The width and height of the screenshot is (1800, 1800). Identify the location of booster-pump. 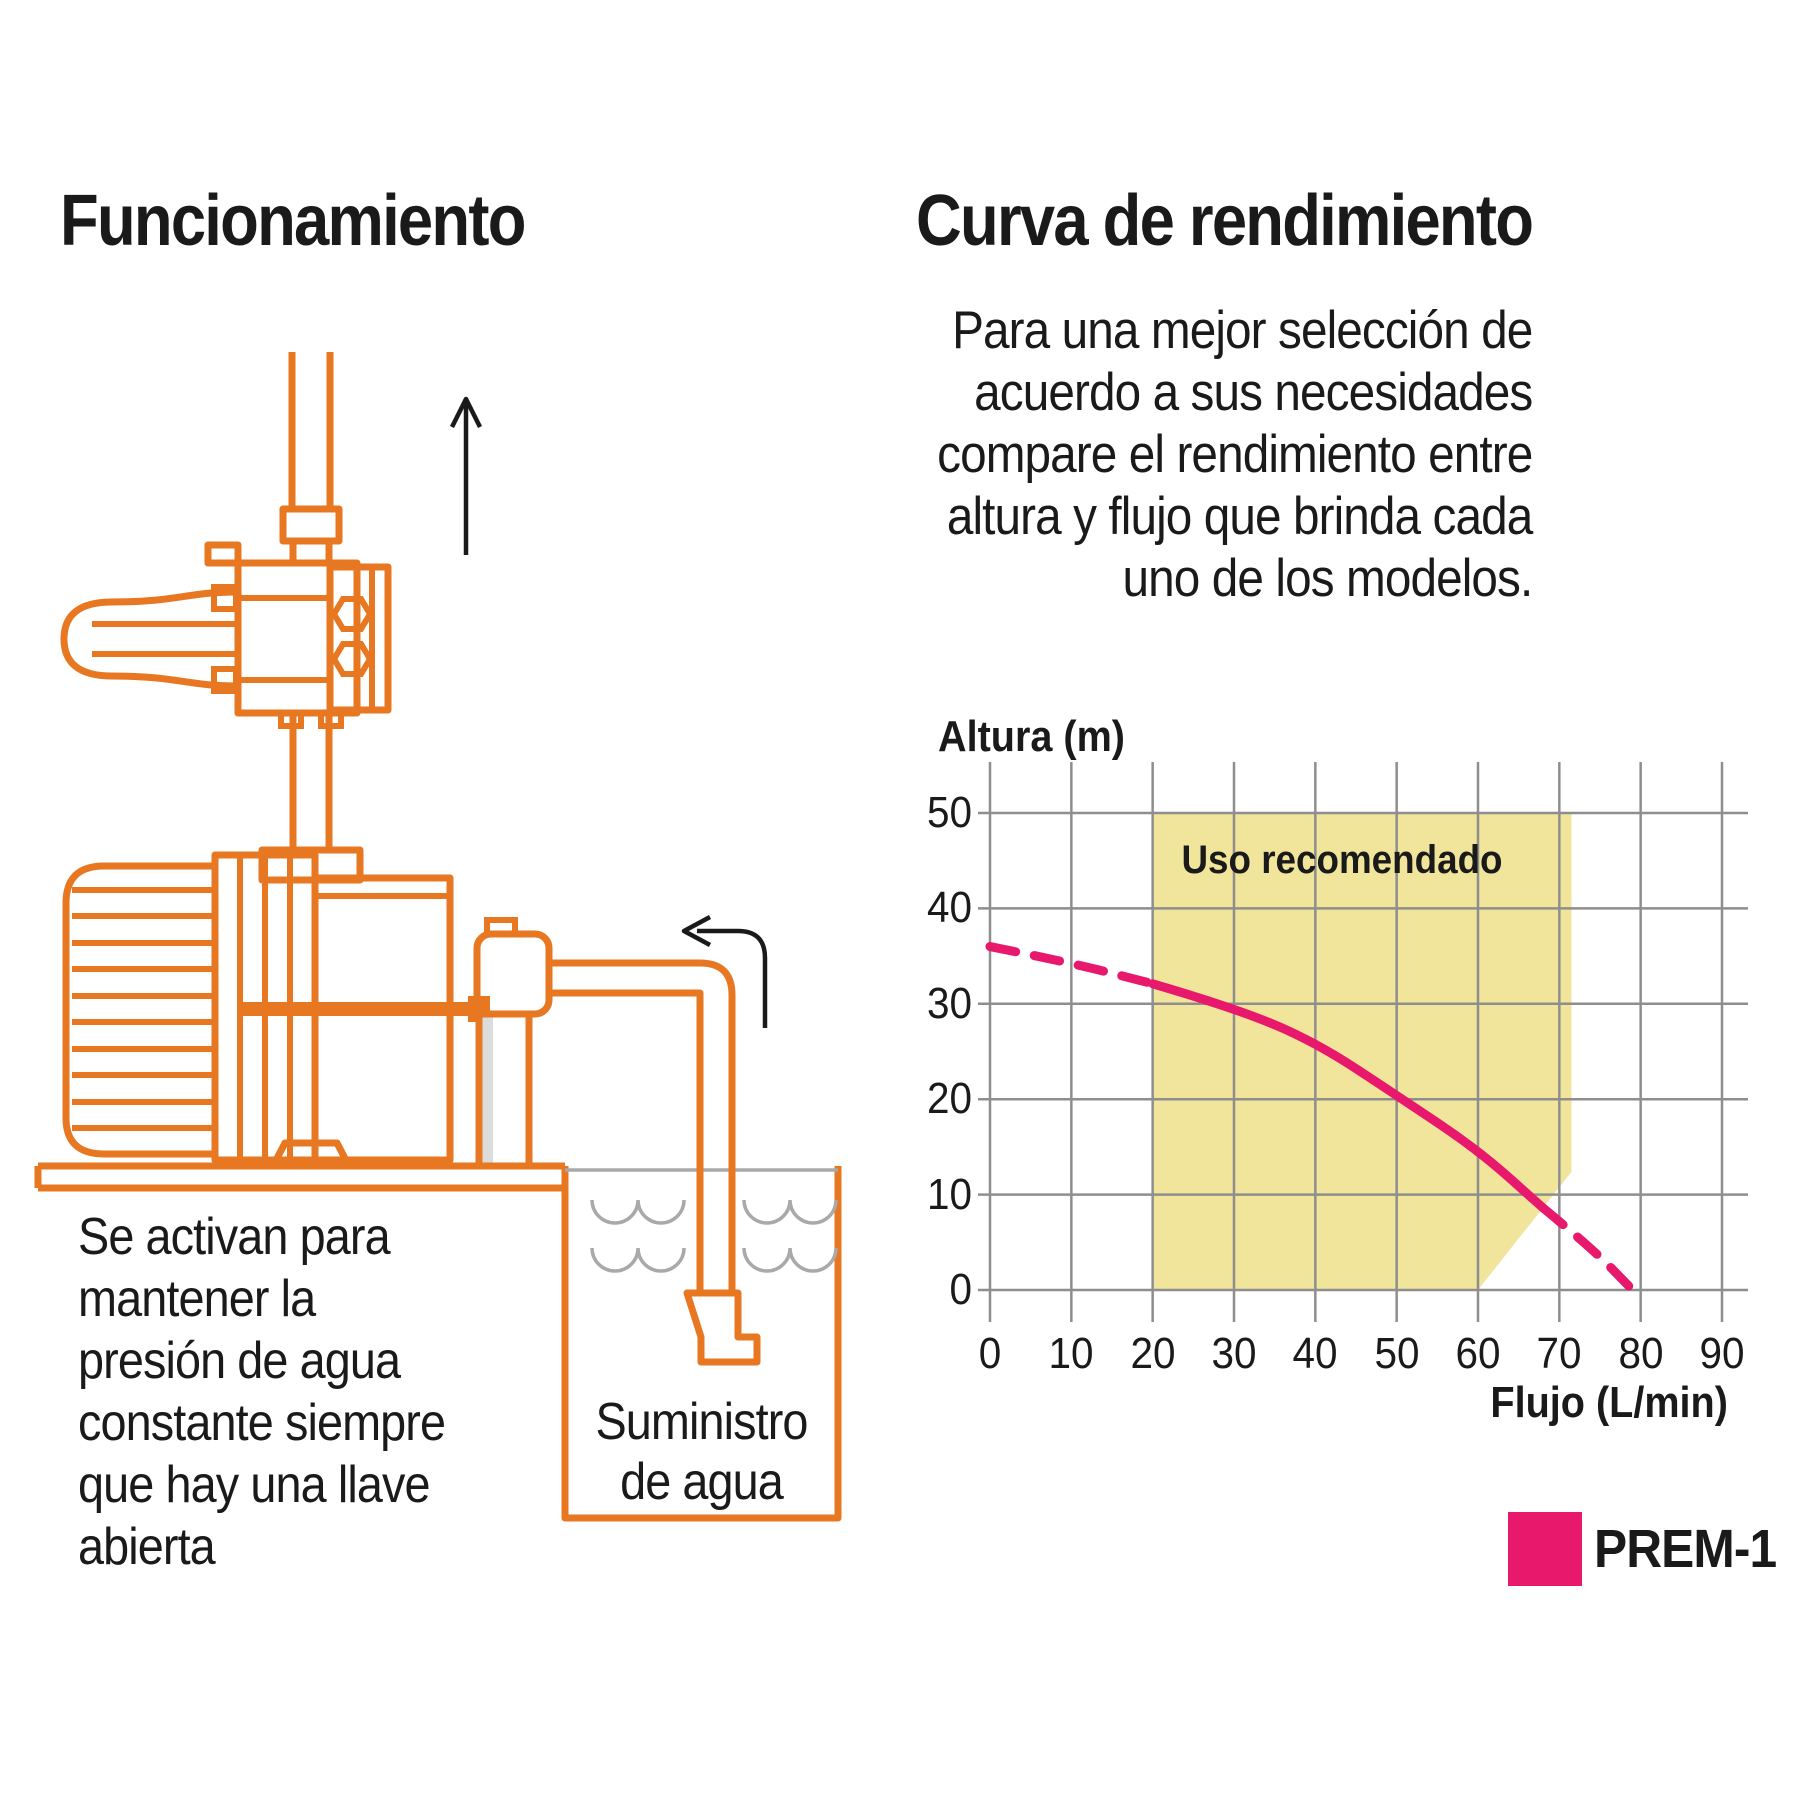
(307, 1008).